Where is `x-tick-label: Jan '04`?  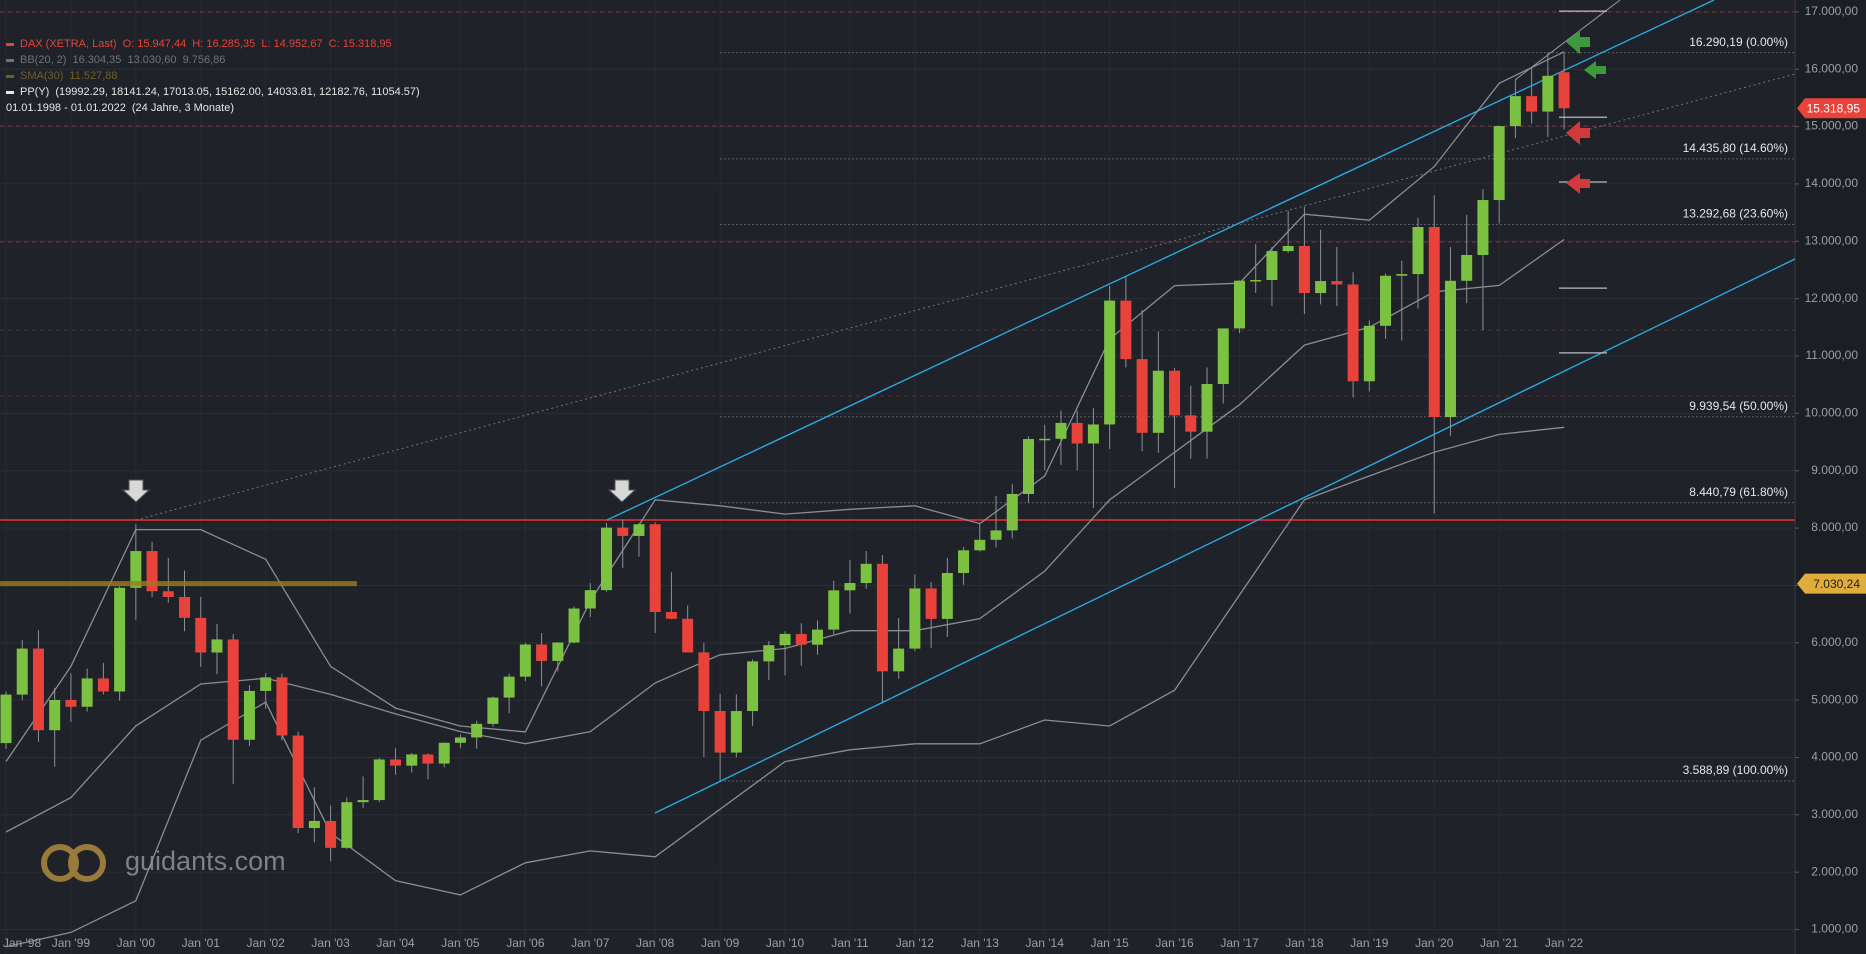
x-tick-label: Jan '04 is located at coordinates (395, 943).